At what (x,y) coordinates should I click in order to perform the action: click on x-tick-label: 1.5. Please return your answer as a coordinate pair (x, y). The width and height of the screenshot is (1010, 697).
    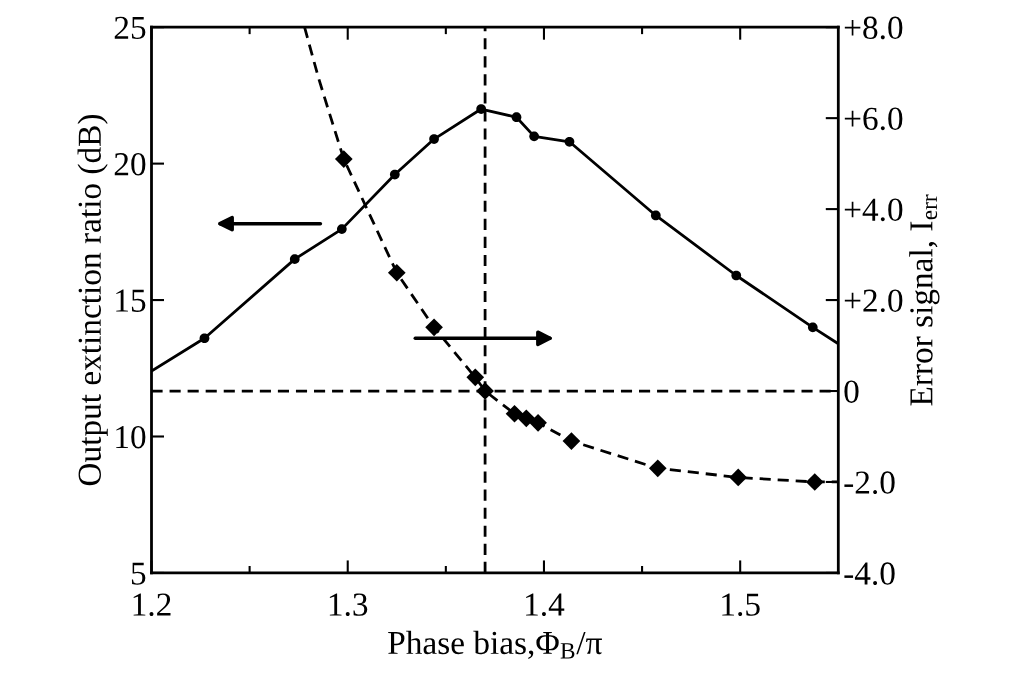
    Looking at the image, I should click on (741, 604).